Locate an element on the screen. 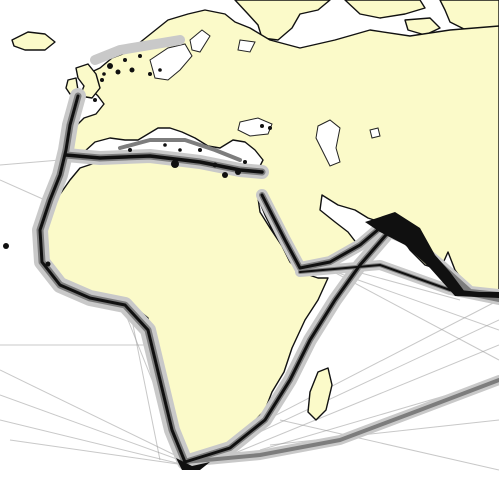 This screenshot has width=499, height=499. persian-gulf-traffic is located at coordinates (432, 255).